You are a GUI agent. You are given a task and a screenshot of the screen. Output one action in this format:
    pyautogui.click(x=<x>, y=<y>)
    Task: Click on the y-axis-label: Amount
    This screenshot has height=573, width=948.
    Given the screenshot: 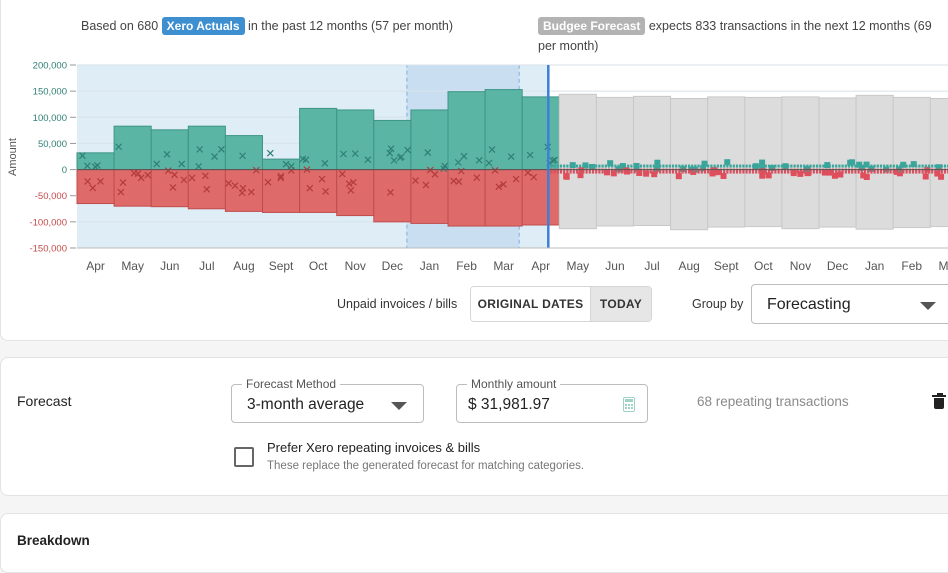 What is the action you would take?
    pyautogui.click(x=13, y=157)
    